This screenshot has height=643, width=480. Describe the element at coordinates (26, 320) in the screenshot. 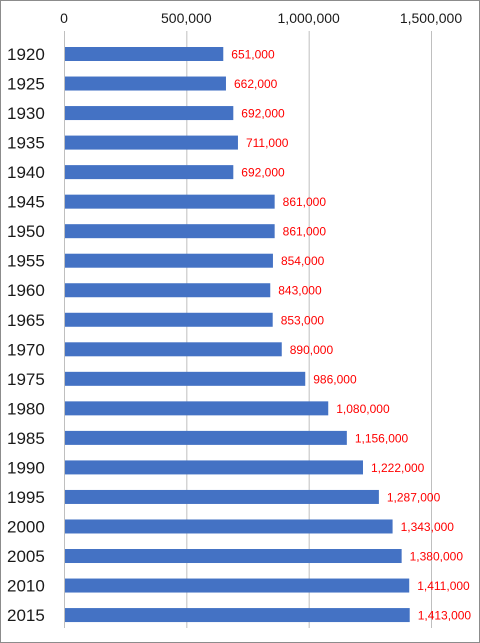

I see `category-label: 1965` at that location.